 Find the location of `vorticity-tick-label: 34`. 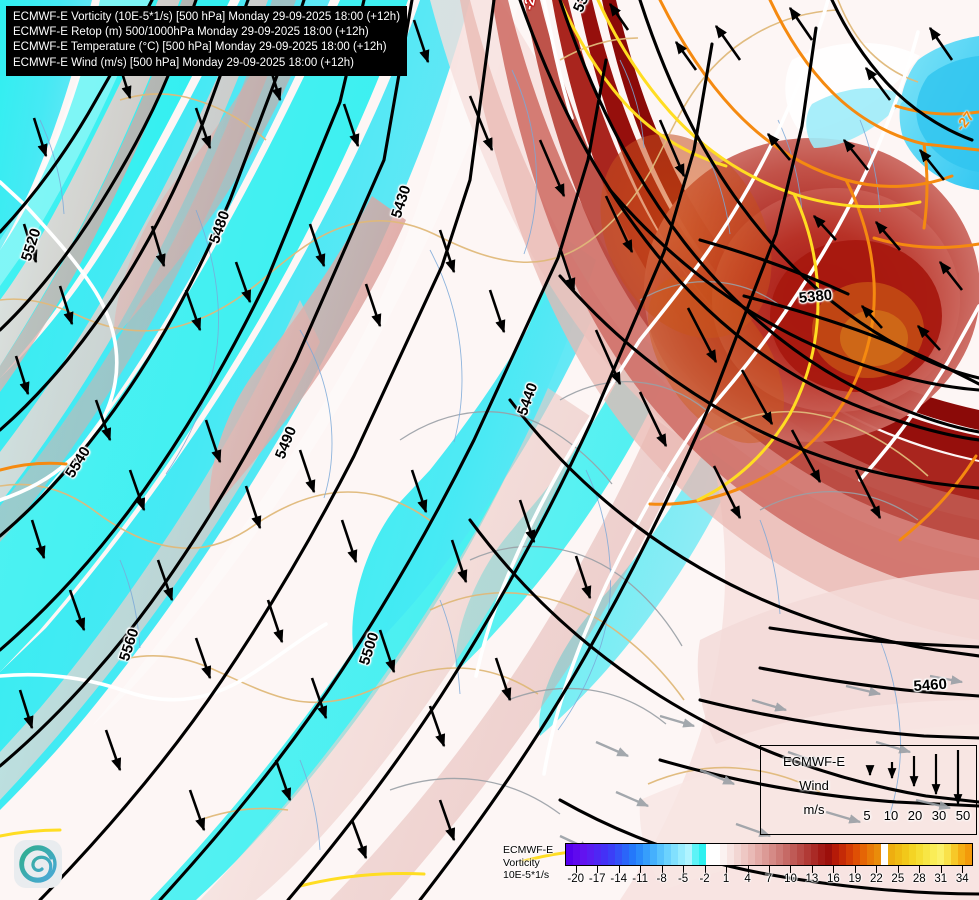

vorticity-tick-label: 34 is located at coordinates (962, 879).